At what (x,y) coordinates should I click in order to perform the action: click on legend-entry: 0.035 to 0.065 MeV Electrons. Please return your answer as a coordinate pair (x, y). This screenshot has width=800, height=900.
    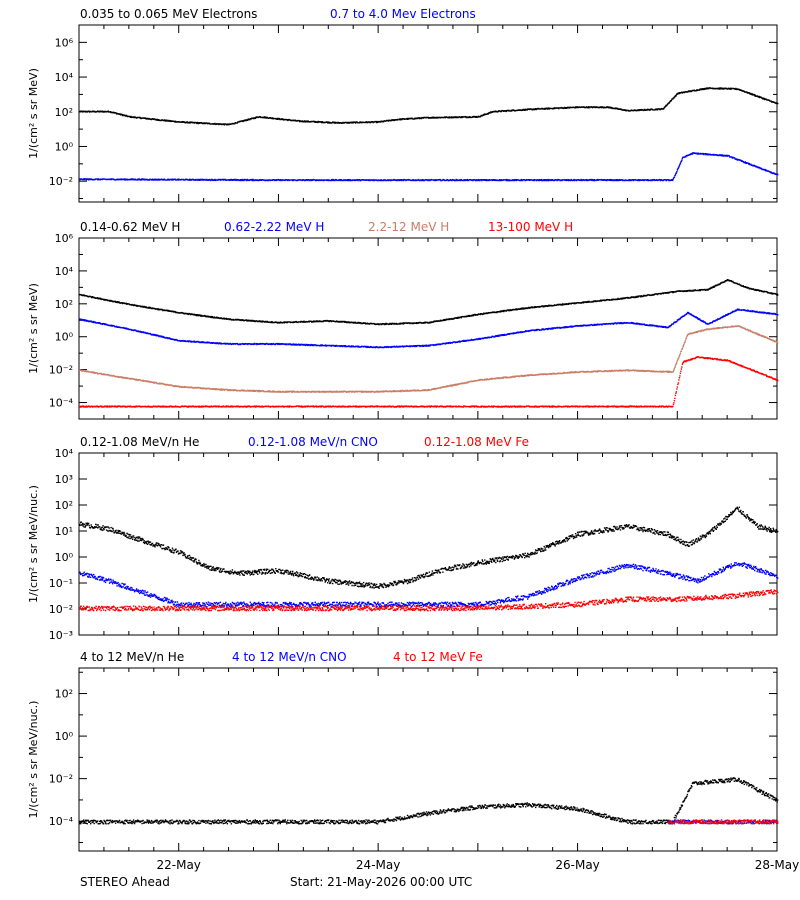
    Looking at the image, I should click on (168, 14).